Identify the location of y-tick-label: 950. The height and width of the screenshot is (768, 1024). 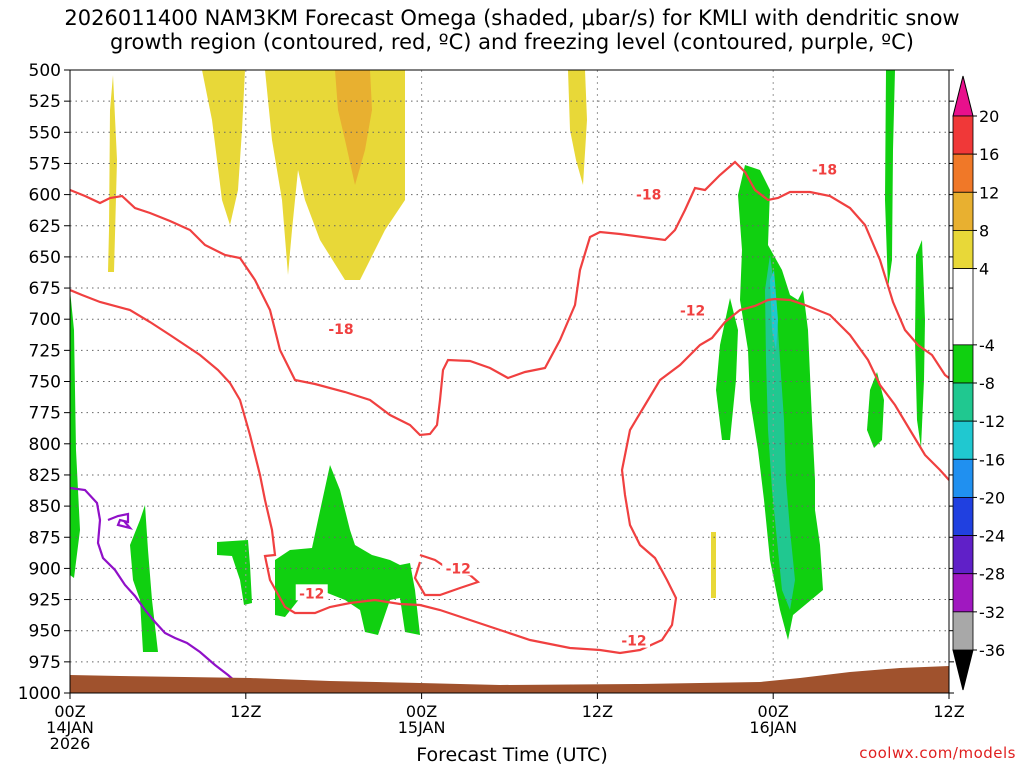
(45, 632).